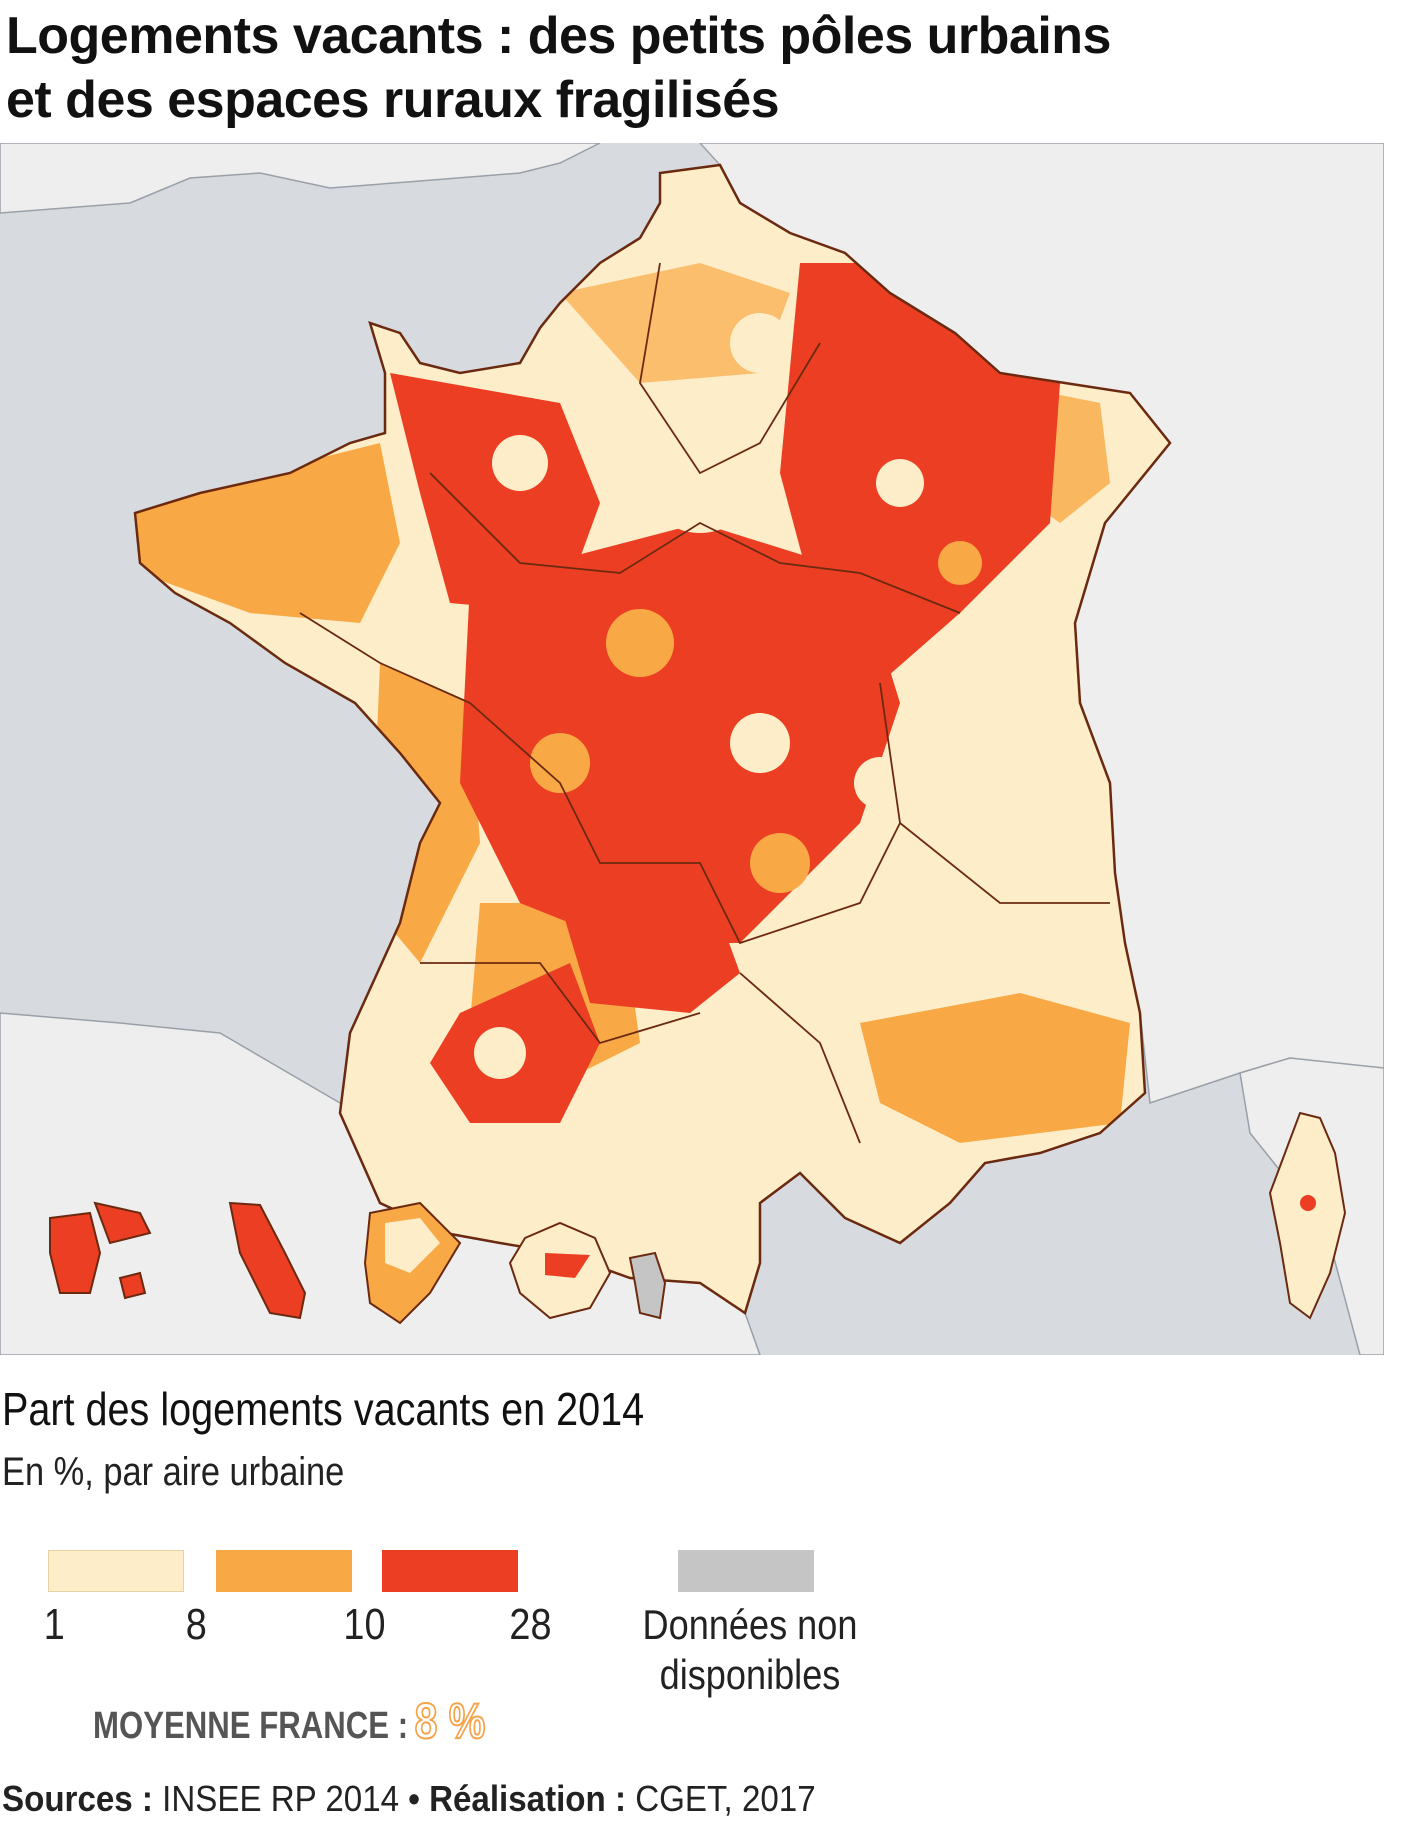 The width and height of the screenshot is (1418, 1826). I want to click on average-label: MOYENNE FRANCE :, so click(251, 1726).